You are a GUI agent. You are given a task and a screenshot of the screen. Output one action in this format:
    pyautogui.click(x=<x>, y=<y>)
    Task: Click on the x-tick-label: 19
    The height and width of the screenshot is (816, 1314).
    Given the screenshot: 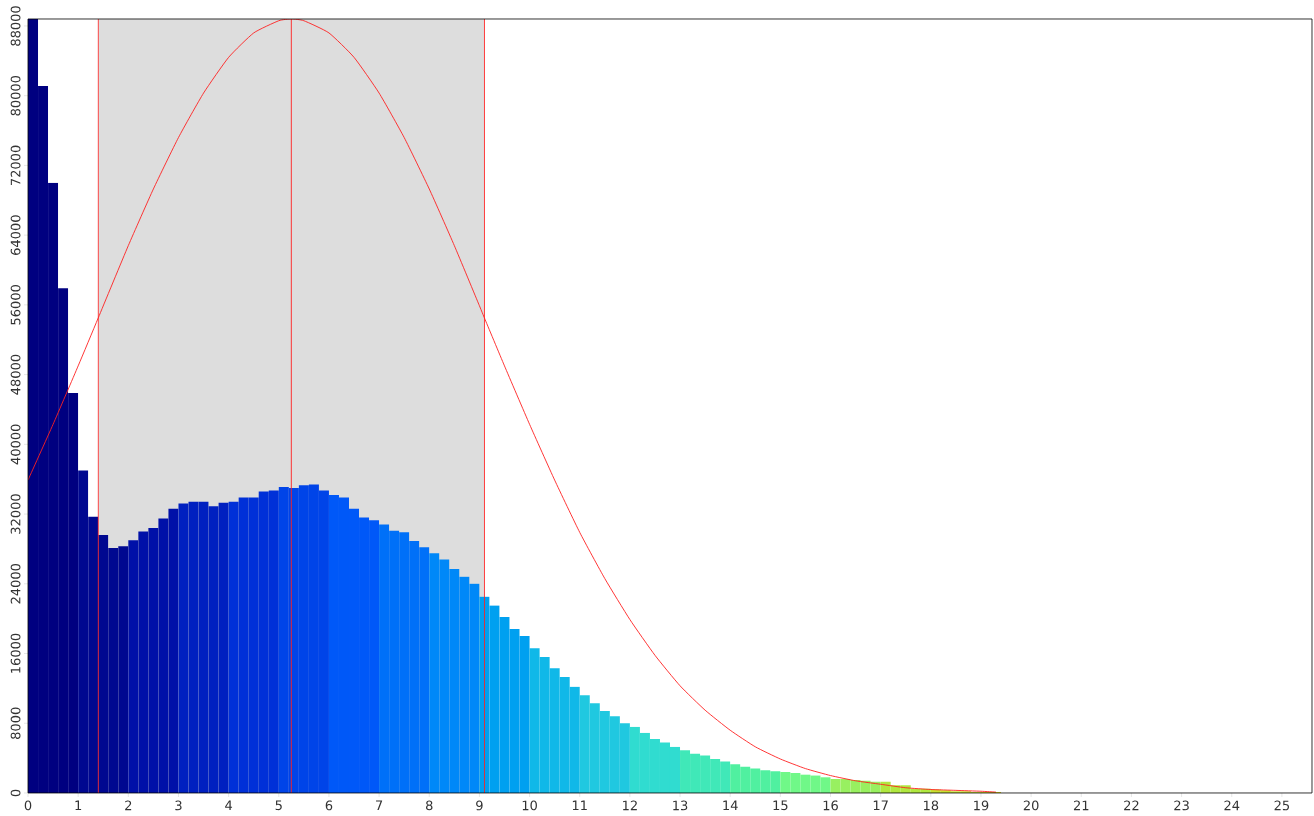 What is the action you would take?
    pyautogui.click(x=981, y=805)
    